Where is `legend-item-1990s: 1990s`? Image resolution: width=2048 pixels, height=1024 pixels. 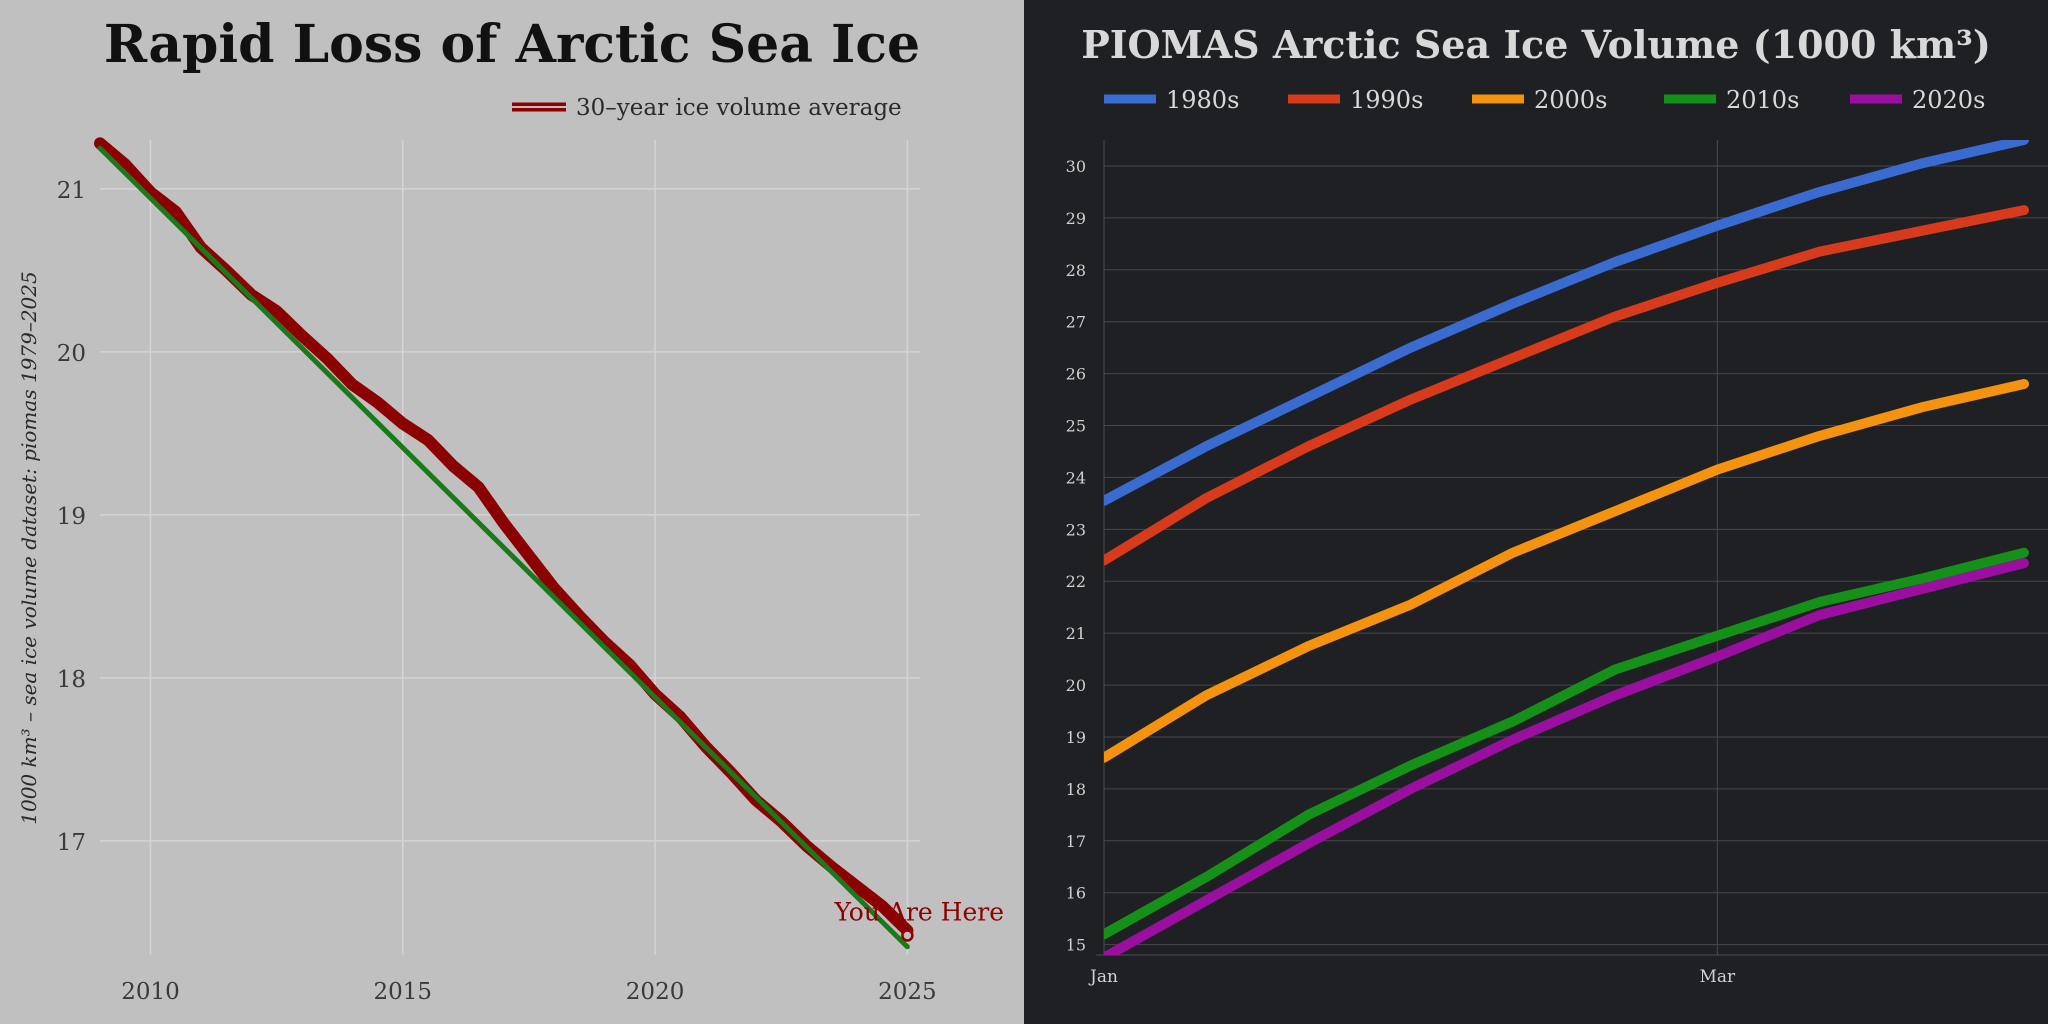 legend-item-1990s: 1990s is located at coordinates (1355, 100).